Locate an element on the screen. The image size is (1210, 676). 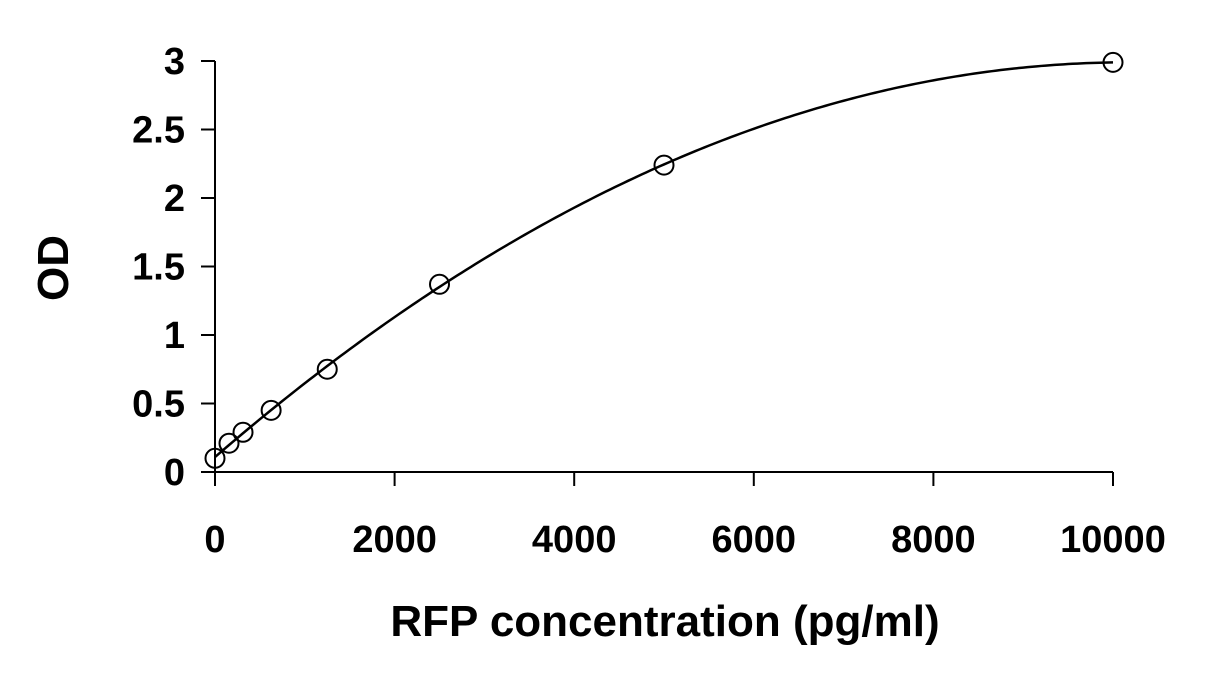
y-tick-label: 1.5 is located at coordinates (158, 268).